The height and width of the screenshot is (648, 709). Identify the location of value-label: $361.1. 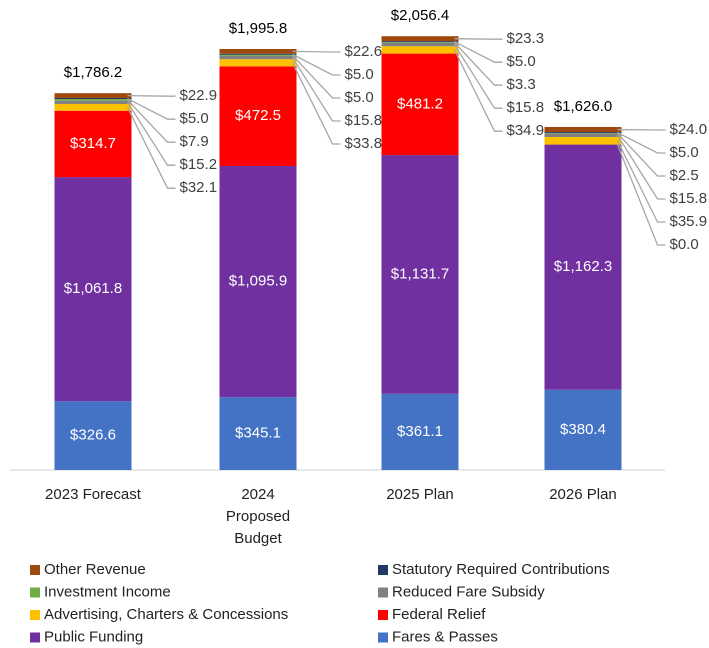
(420, 431).